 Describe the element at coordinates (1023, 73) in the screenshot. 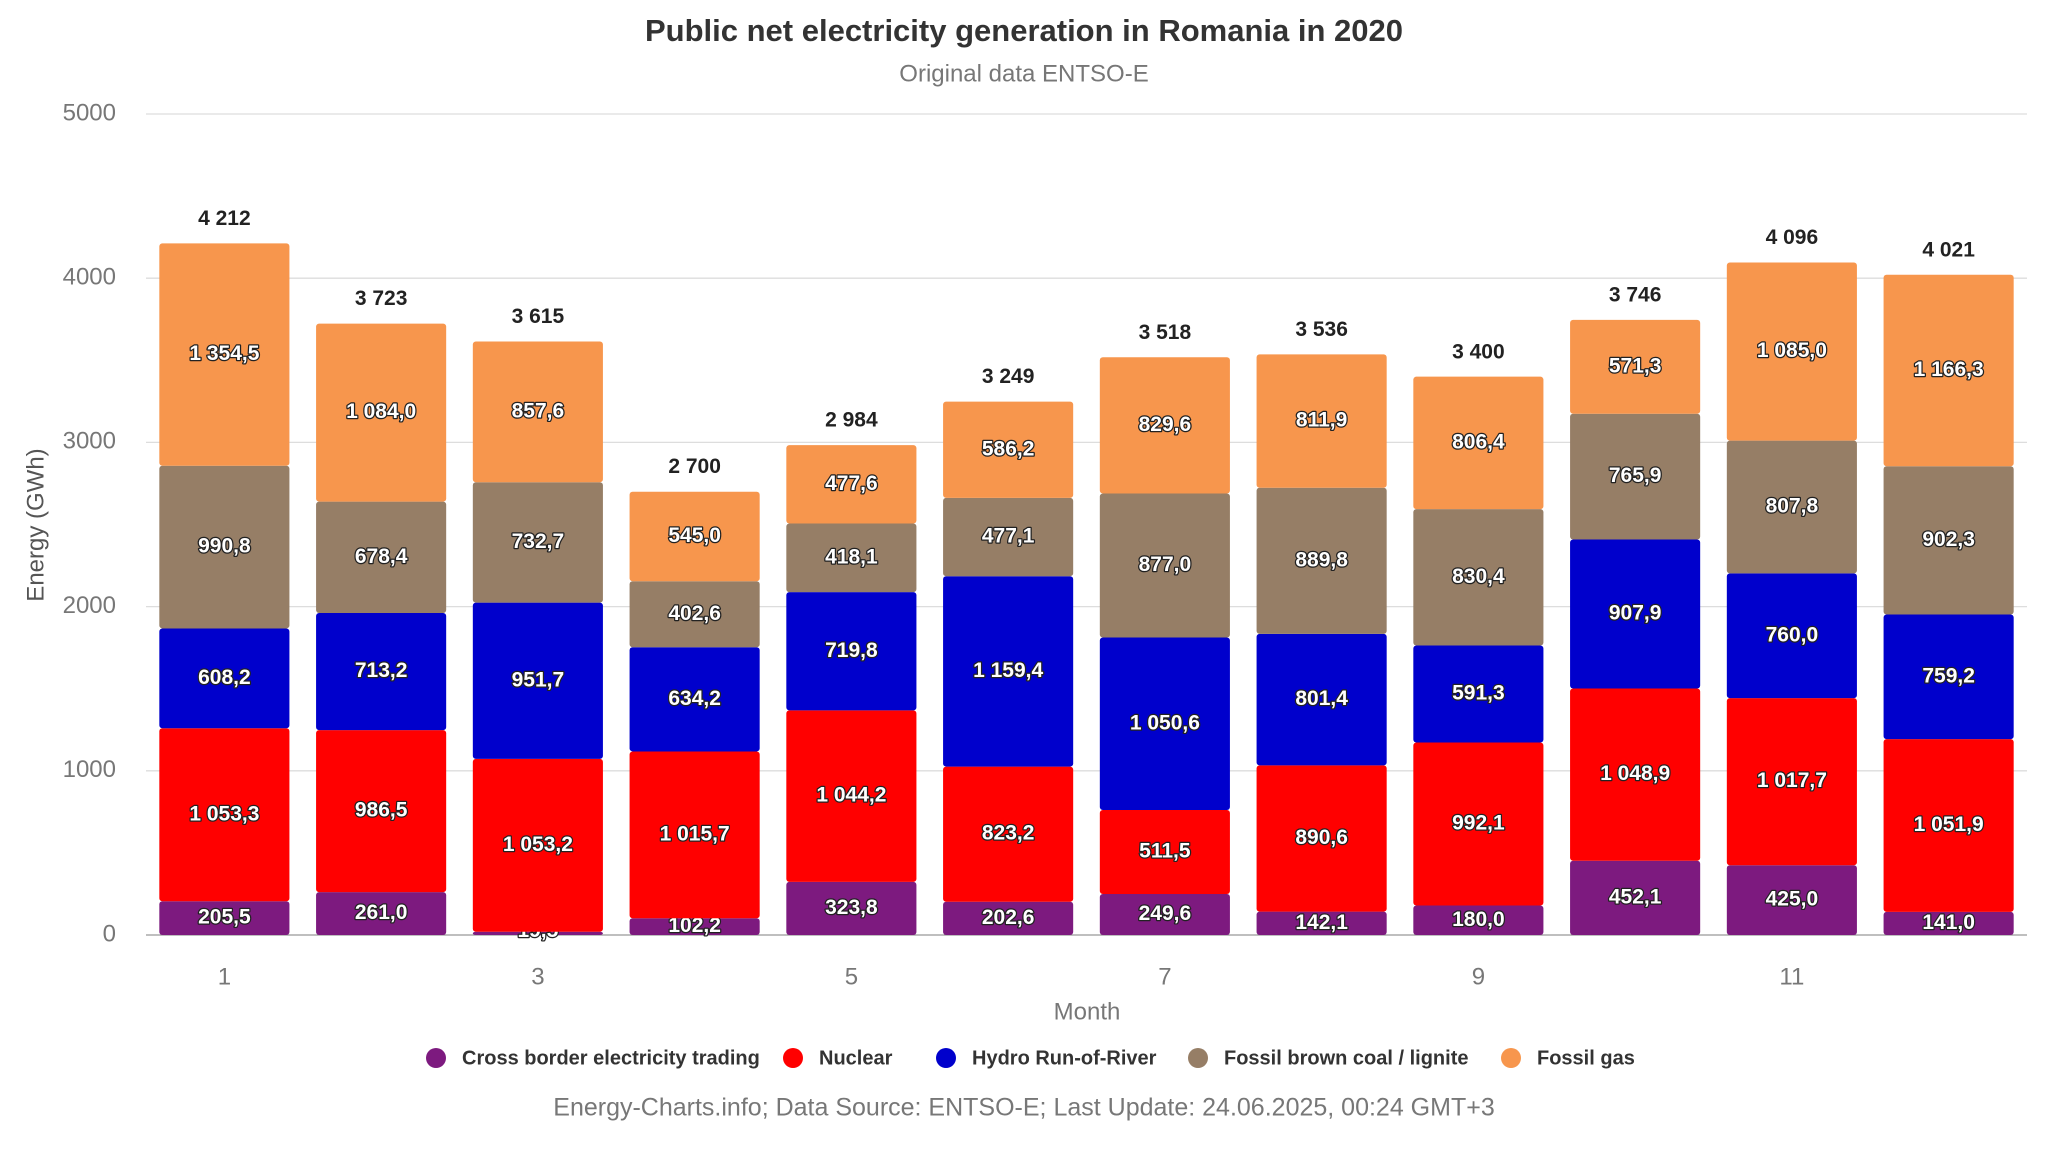

I see `chart-subtitle: Original data ENTSO-E` at that location.